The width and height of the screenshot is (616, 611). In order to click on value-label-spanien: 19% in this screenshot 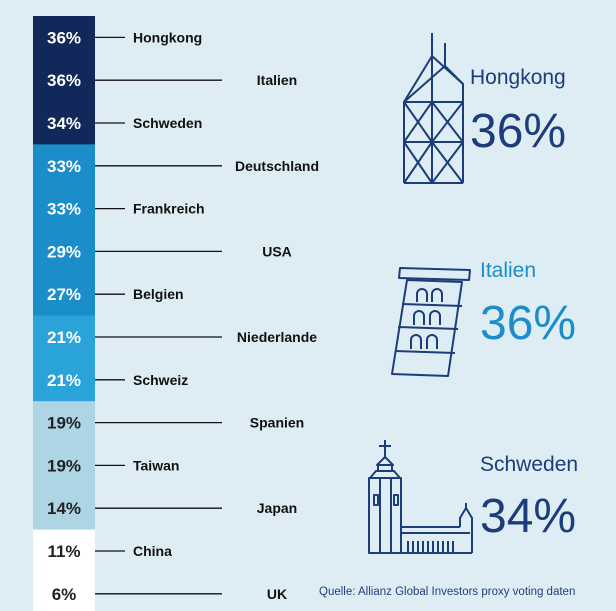, I will do `click(64, 423)`.